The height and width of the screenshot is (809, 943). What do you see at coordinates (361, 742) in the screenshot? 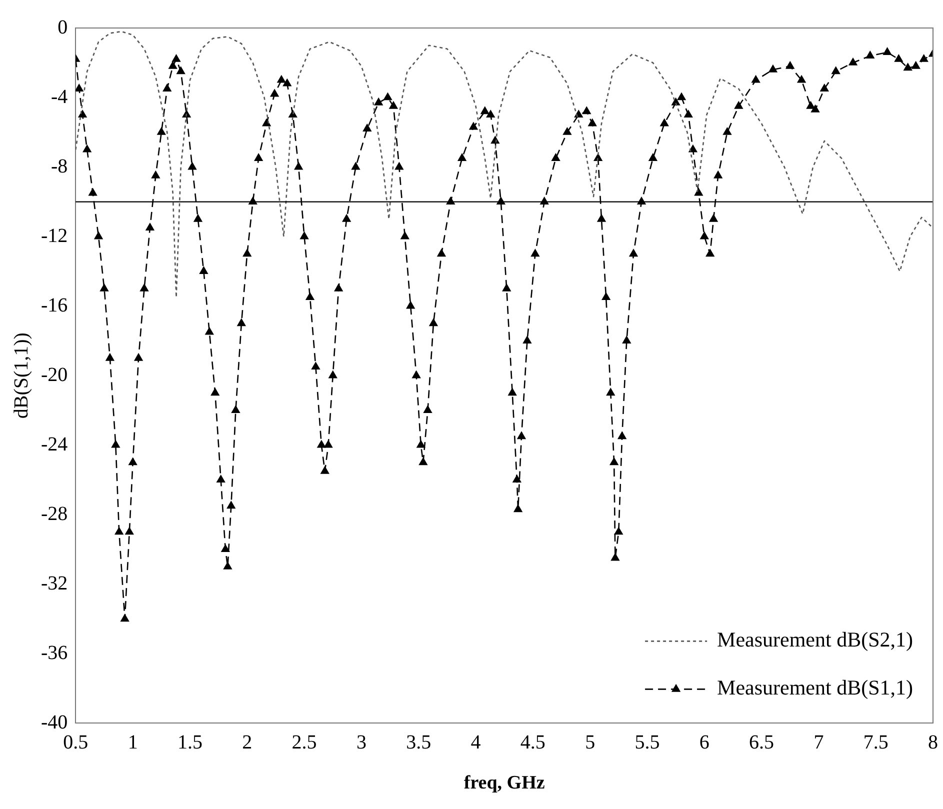
I see `x-tick-label: 3` at bounding box center [361, 742].